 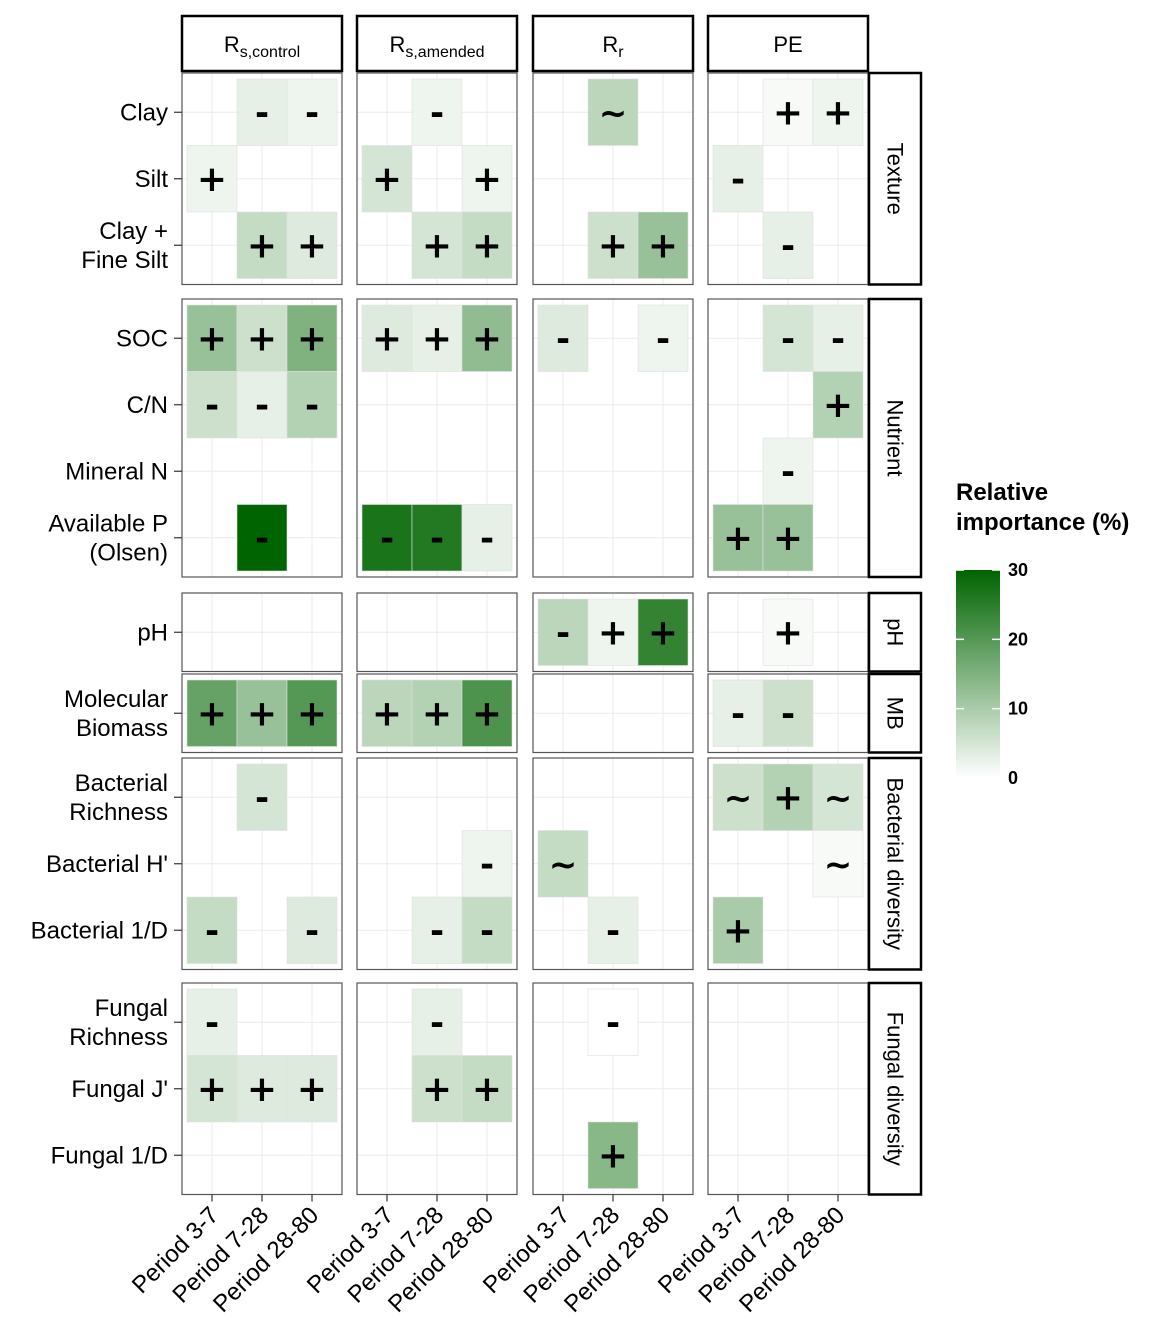 I want to click on y-axis-label: SOC, so click(x=142, y=338).